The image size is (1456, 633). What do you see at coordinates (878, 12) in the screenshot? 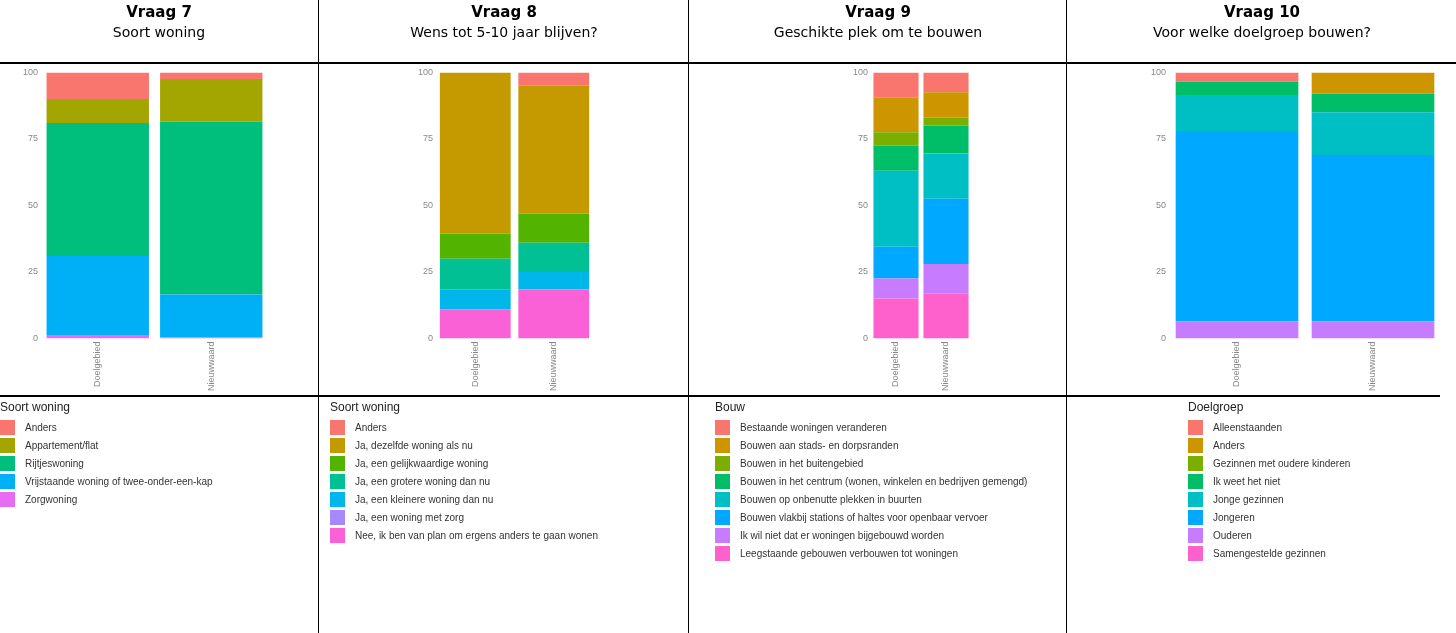
I see `chart-title: Vraag 9` at bounding box center [878, 12].